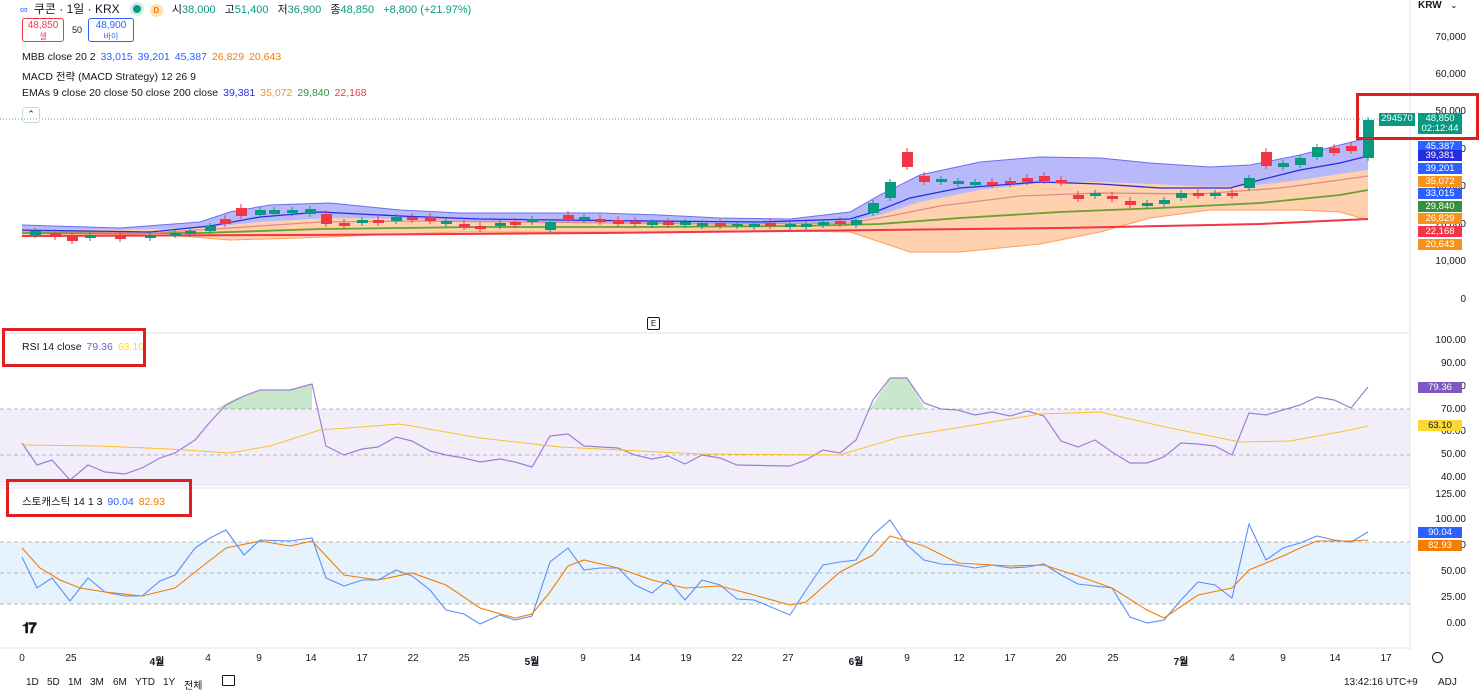  Describe the element at coordinates (350, 93) in the screenshot. I see `ema-value-4: 22,168` at that location.